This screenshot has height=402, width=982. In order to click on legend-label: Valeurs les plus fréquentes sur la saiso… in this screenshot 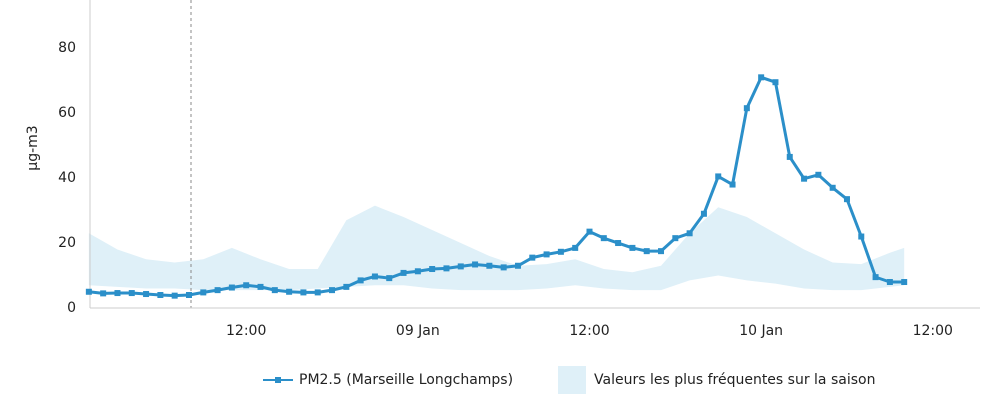, I will do `click(734, 380)`.